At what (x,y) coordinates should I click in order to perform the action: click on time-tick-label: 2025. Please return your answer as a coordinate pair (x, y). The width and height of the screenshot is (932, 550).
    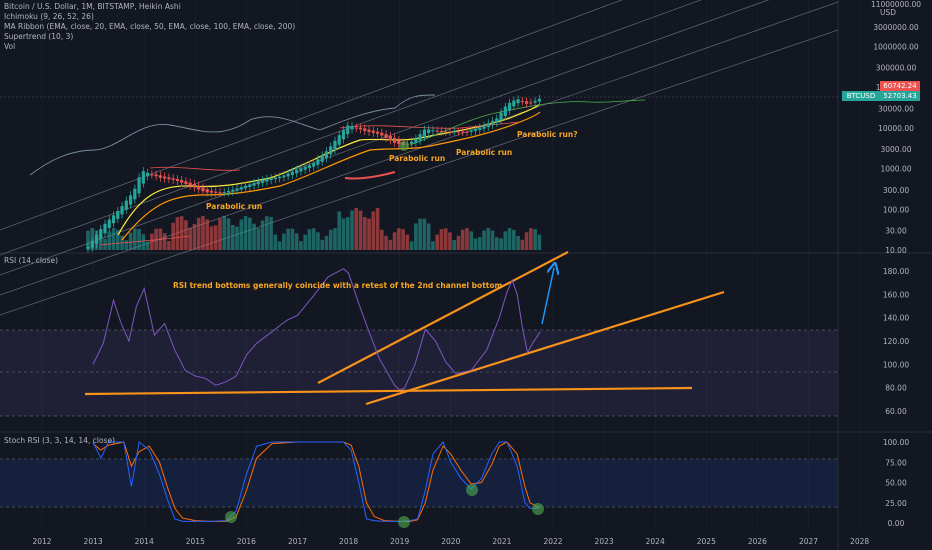
    Looking at the image, I should click on (706, 541).